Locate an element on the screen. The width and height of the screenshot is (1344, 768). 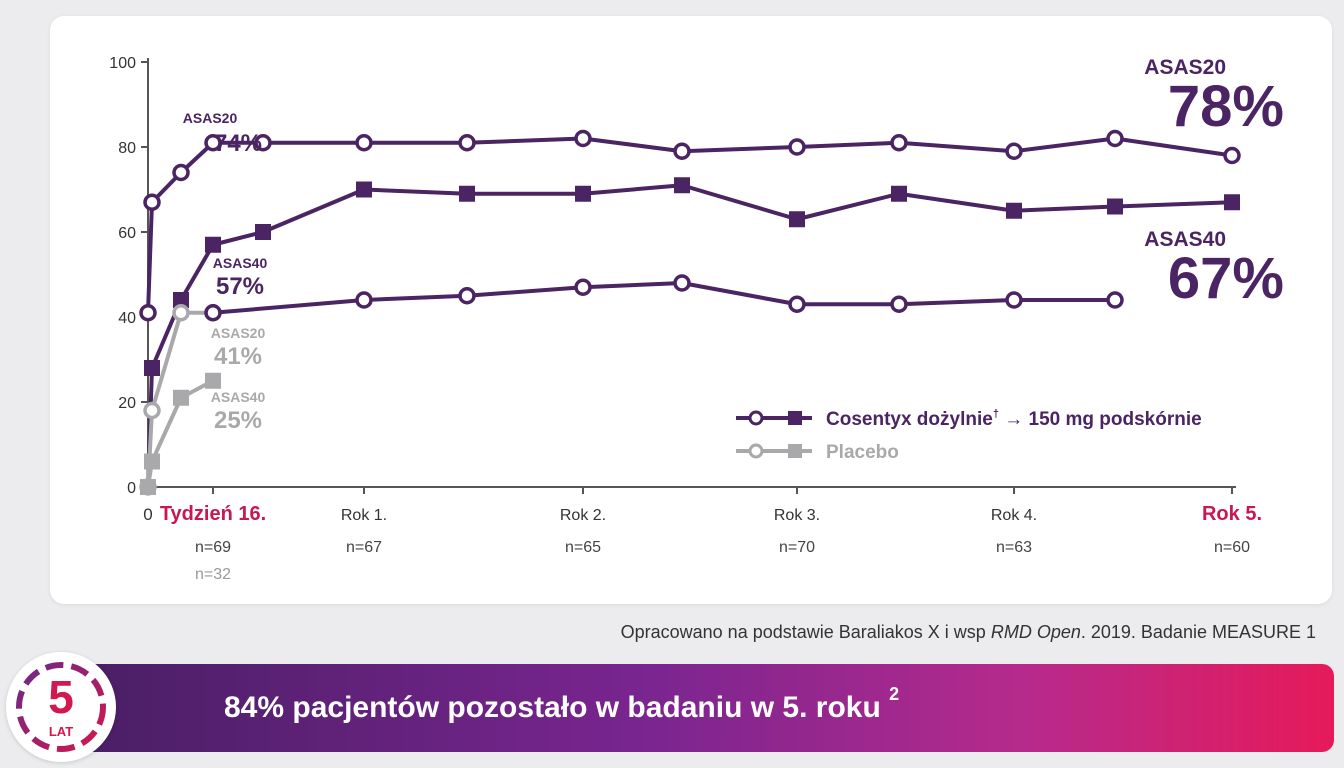
x-tick-label-zero: 0 is located at coordinates (147, 514).